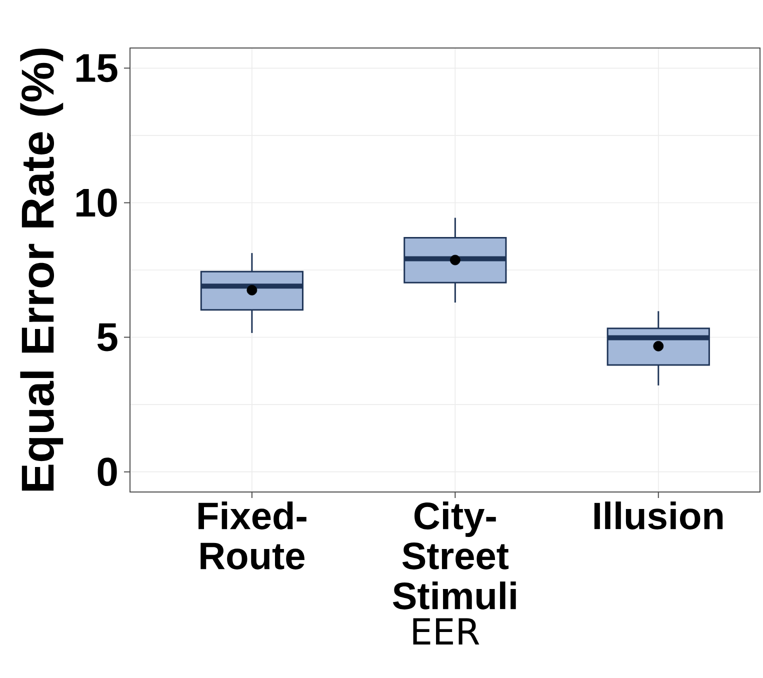  I want to click on y-tick-label: 10, so click(96, 202).